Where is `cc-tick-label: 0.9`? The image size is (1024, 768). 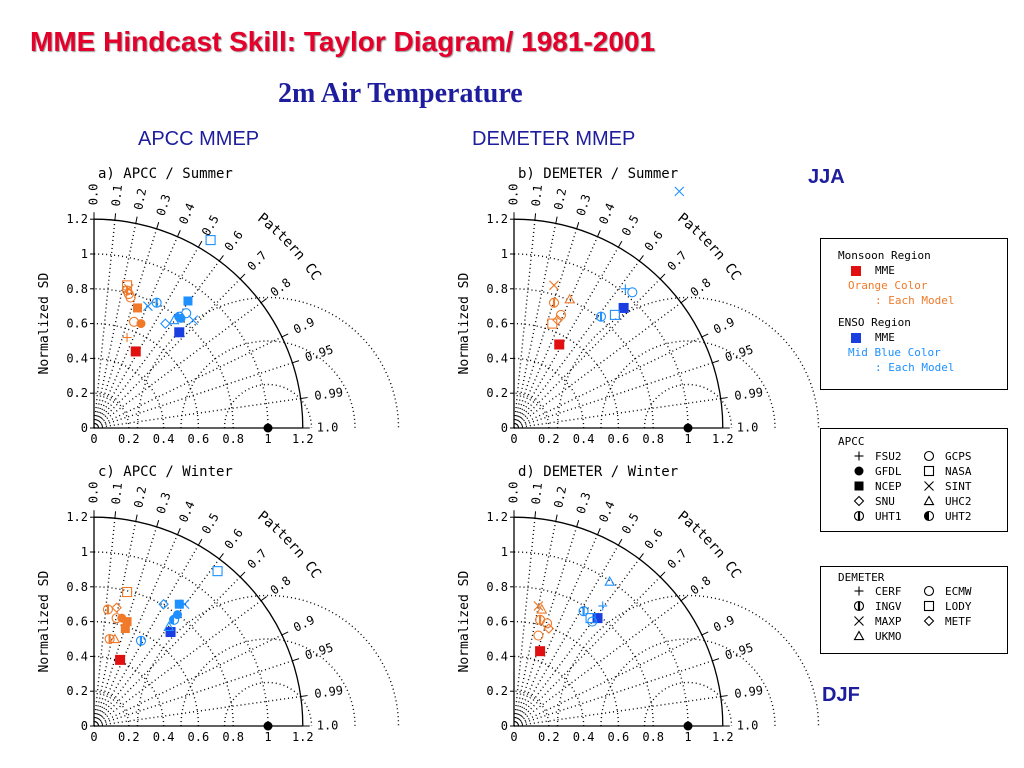 cc-tick-label: 0.9 is located at coordinates (724, 624).